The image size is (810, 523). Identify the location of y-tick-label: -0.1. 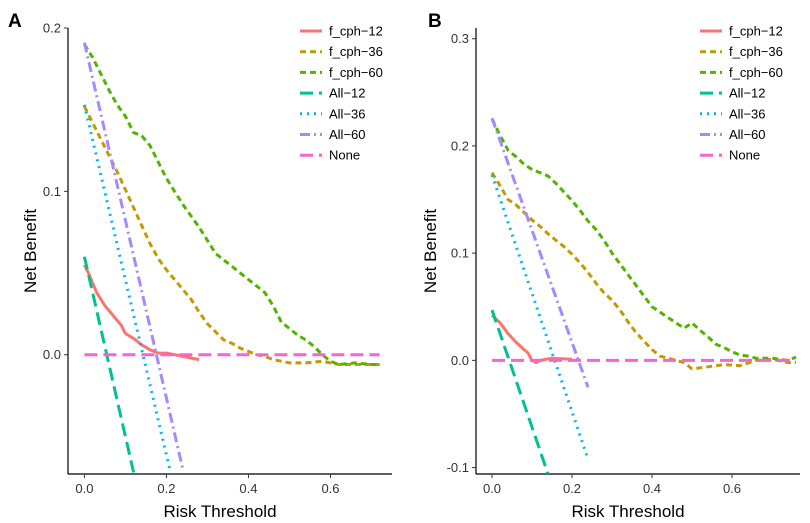
(458, 467).